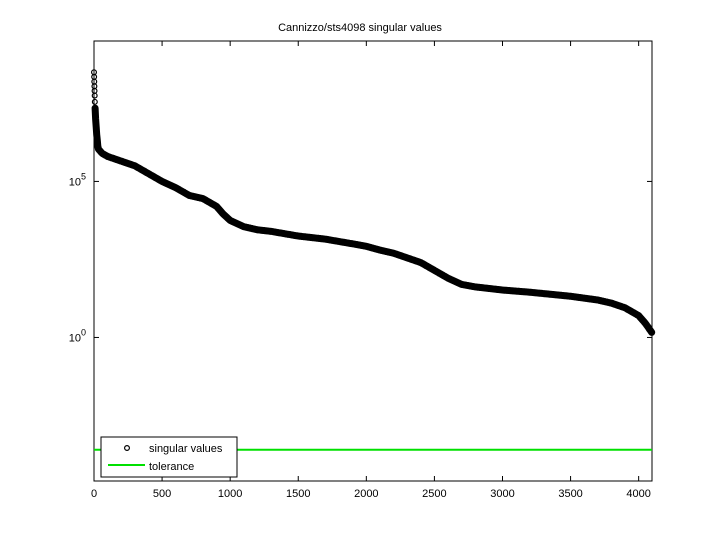 The image size is (720, 545). What do you see at coordinates (77, 335) in the screenshot?
I see `y-tick-label: 10⁰` at bounding box center [77, 335].